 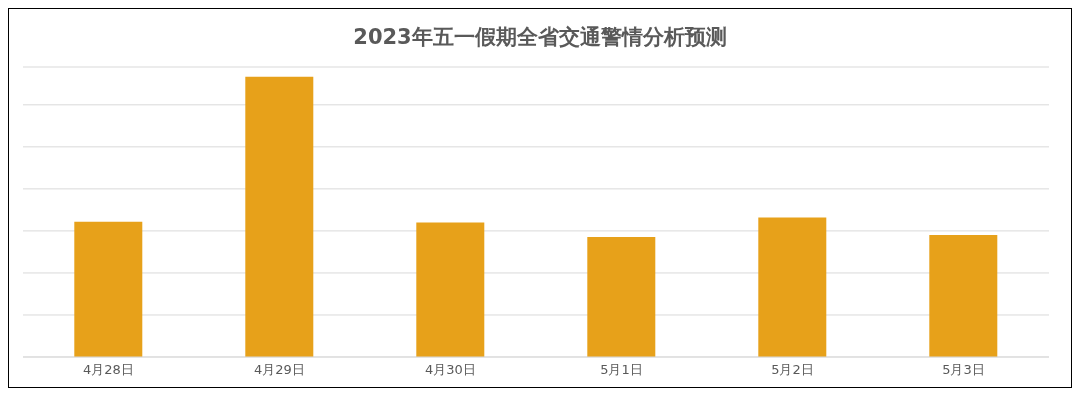 I want to click on x-tick-label: 4月29日, so click(x=279, y=370).